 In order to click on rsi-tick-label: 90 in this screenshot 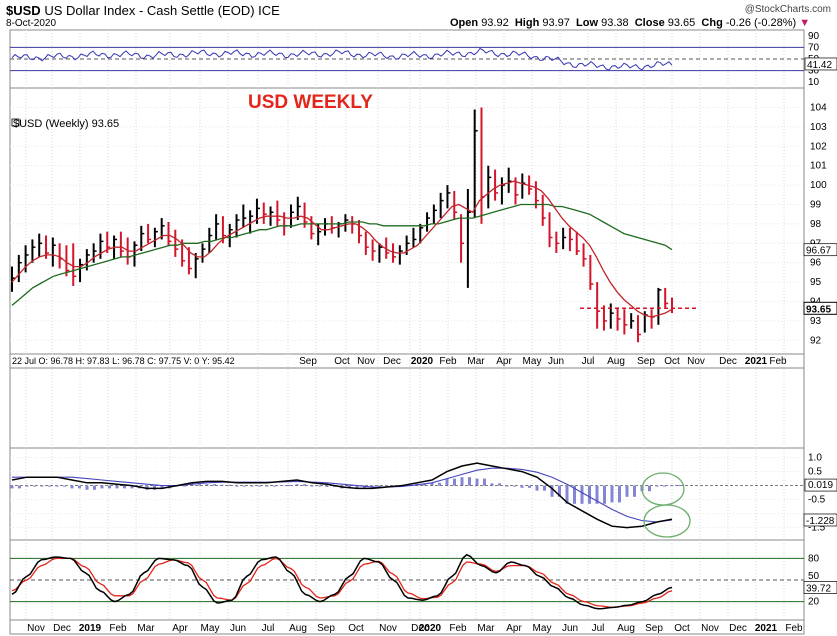, I will do `click(814, 36)`.